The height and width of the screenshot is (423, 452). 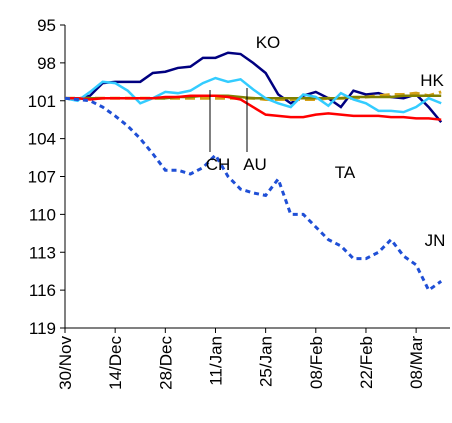 What do you see at coordinates (42, 177) in the screenshot?
I see `y-tick-label: 107` at bounding box center [42, 177].